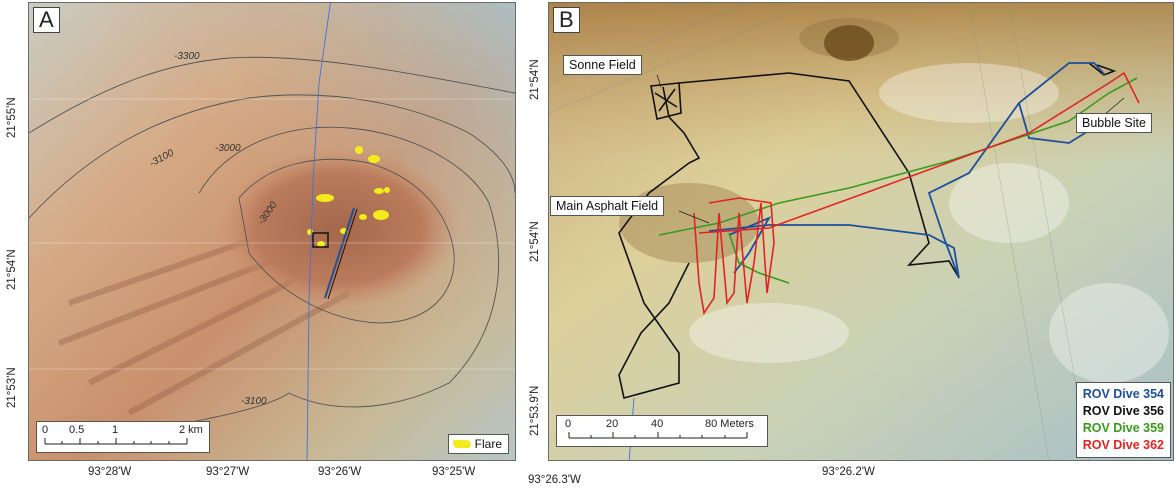 This screenshot has height=497, width=1175. I want to click on legend-item-dive-362: ROV Dive 362, so click(1123, 445).